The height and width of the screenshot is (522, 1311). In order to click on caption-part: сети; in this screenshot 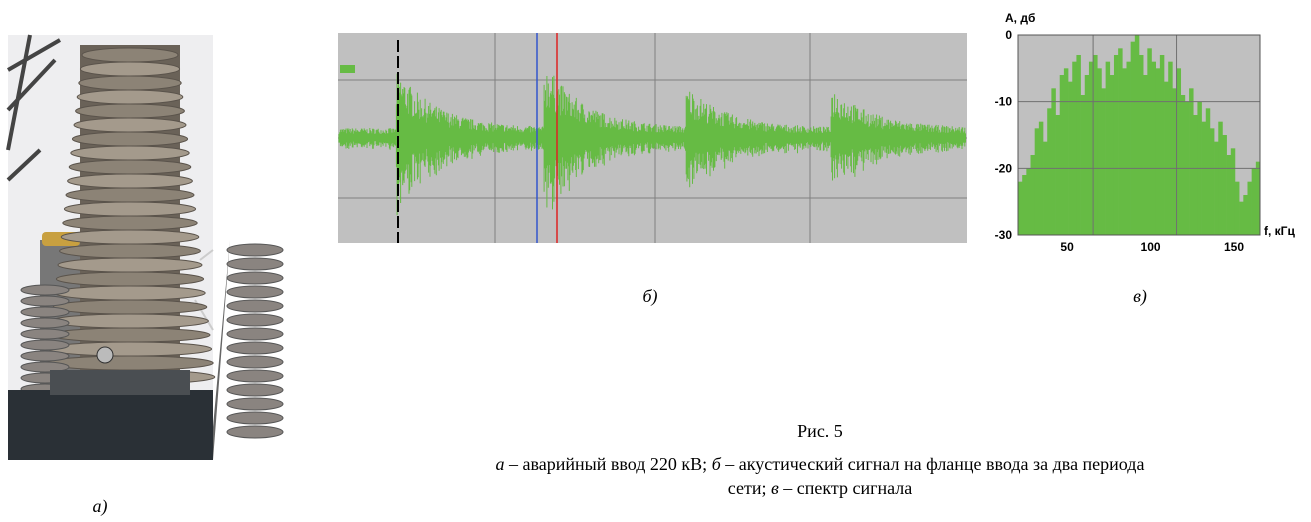, I will do `click(749, 488)`.